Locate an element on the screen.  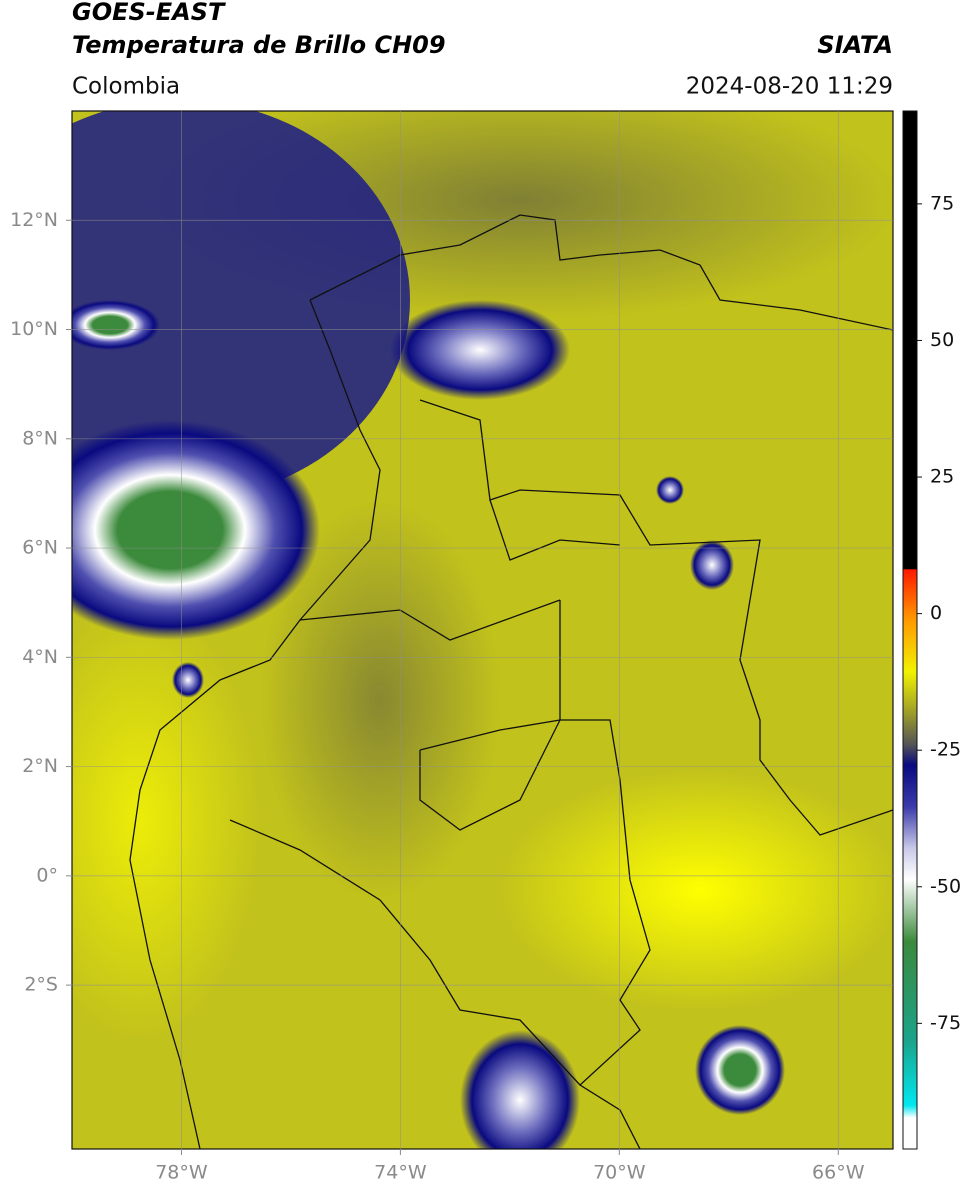
colorbar-tick-label: 50 is located at coordinates (942, 340).